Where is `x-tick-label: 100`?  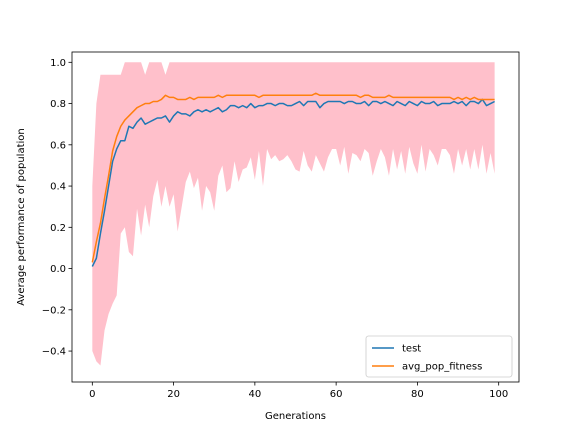 x-tick-label: 100 is located at coordinates (498, 394).